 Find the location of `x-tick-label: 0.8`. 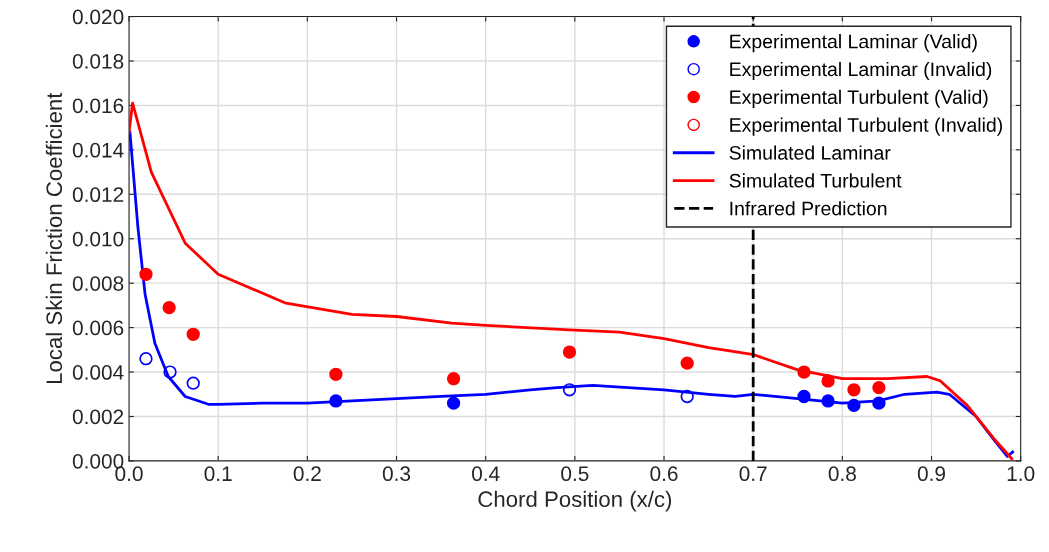

x-tick-label: 0.8 is located at coordinates (842, 474).